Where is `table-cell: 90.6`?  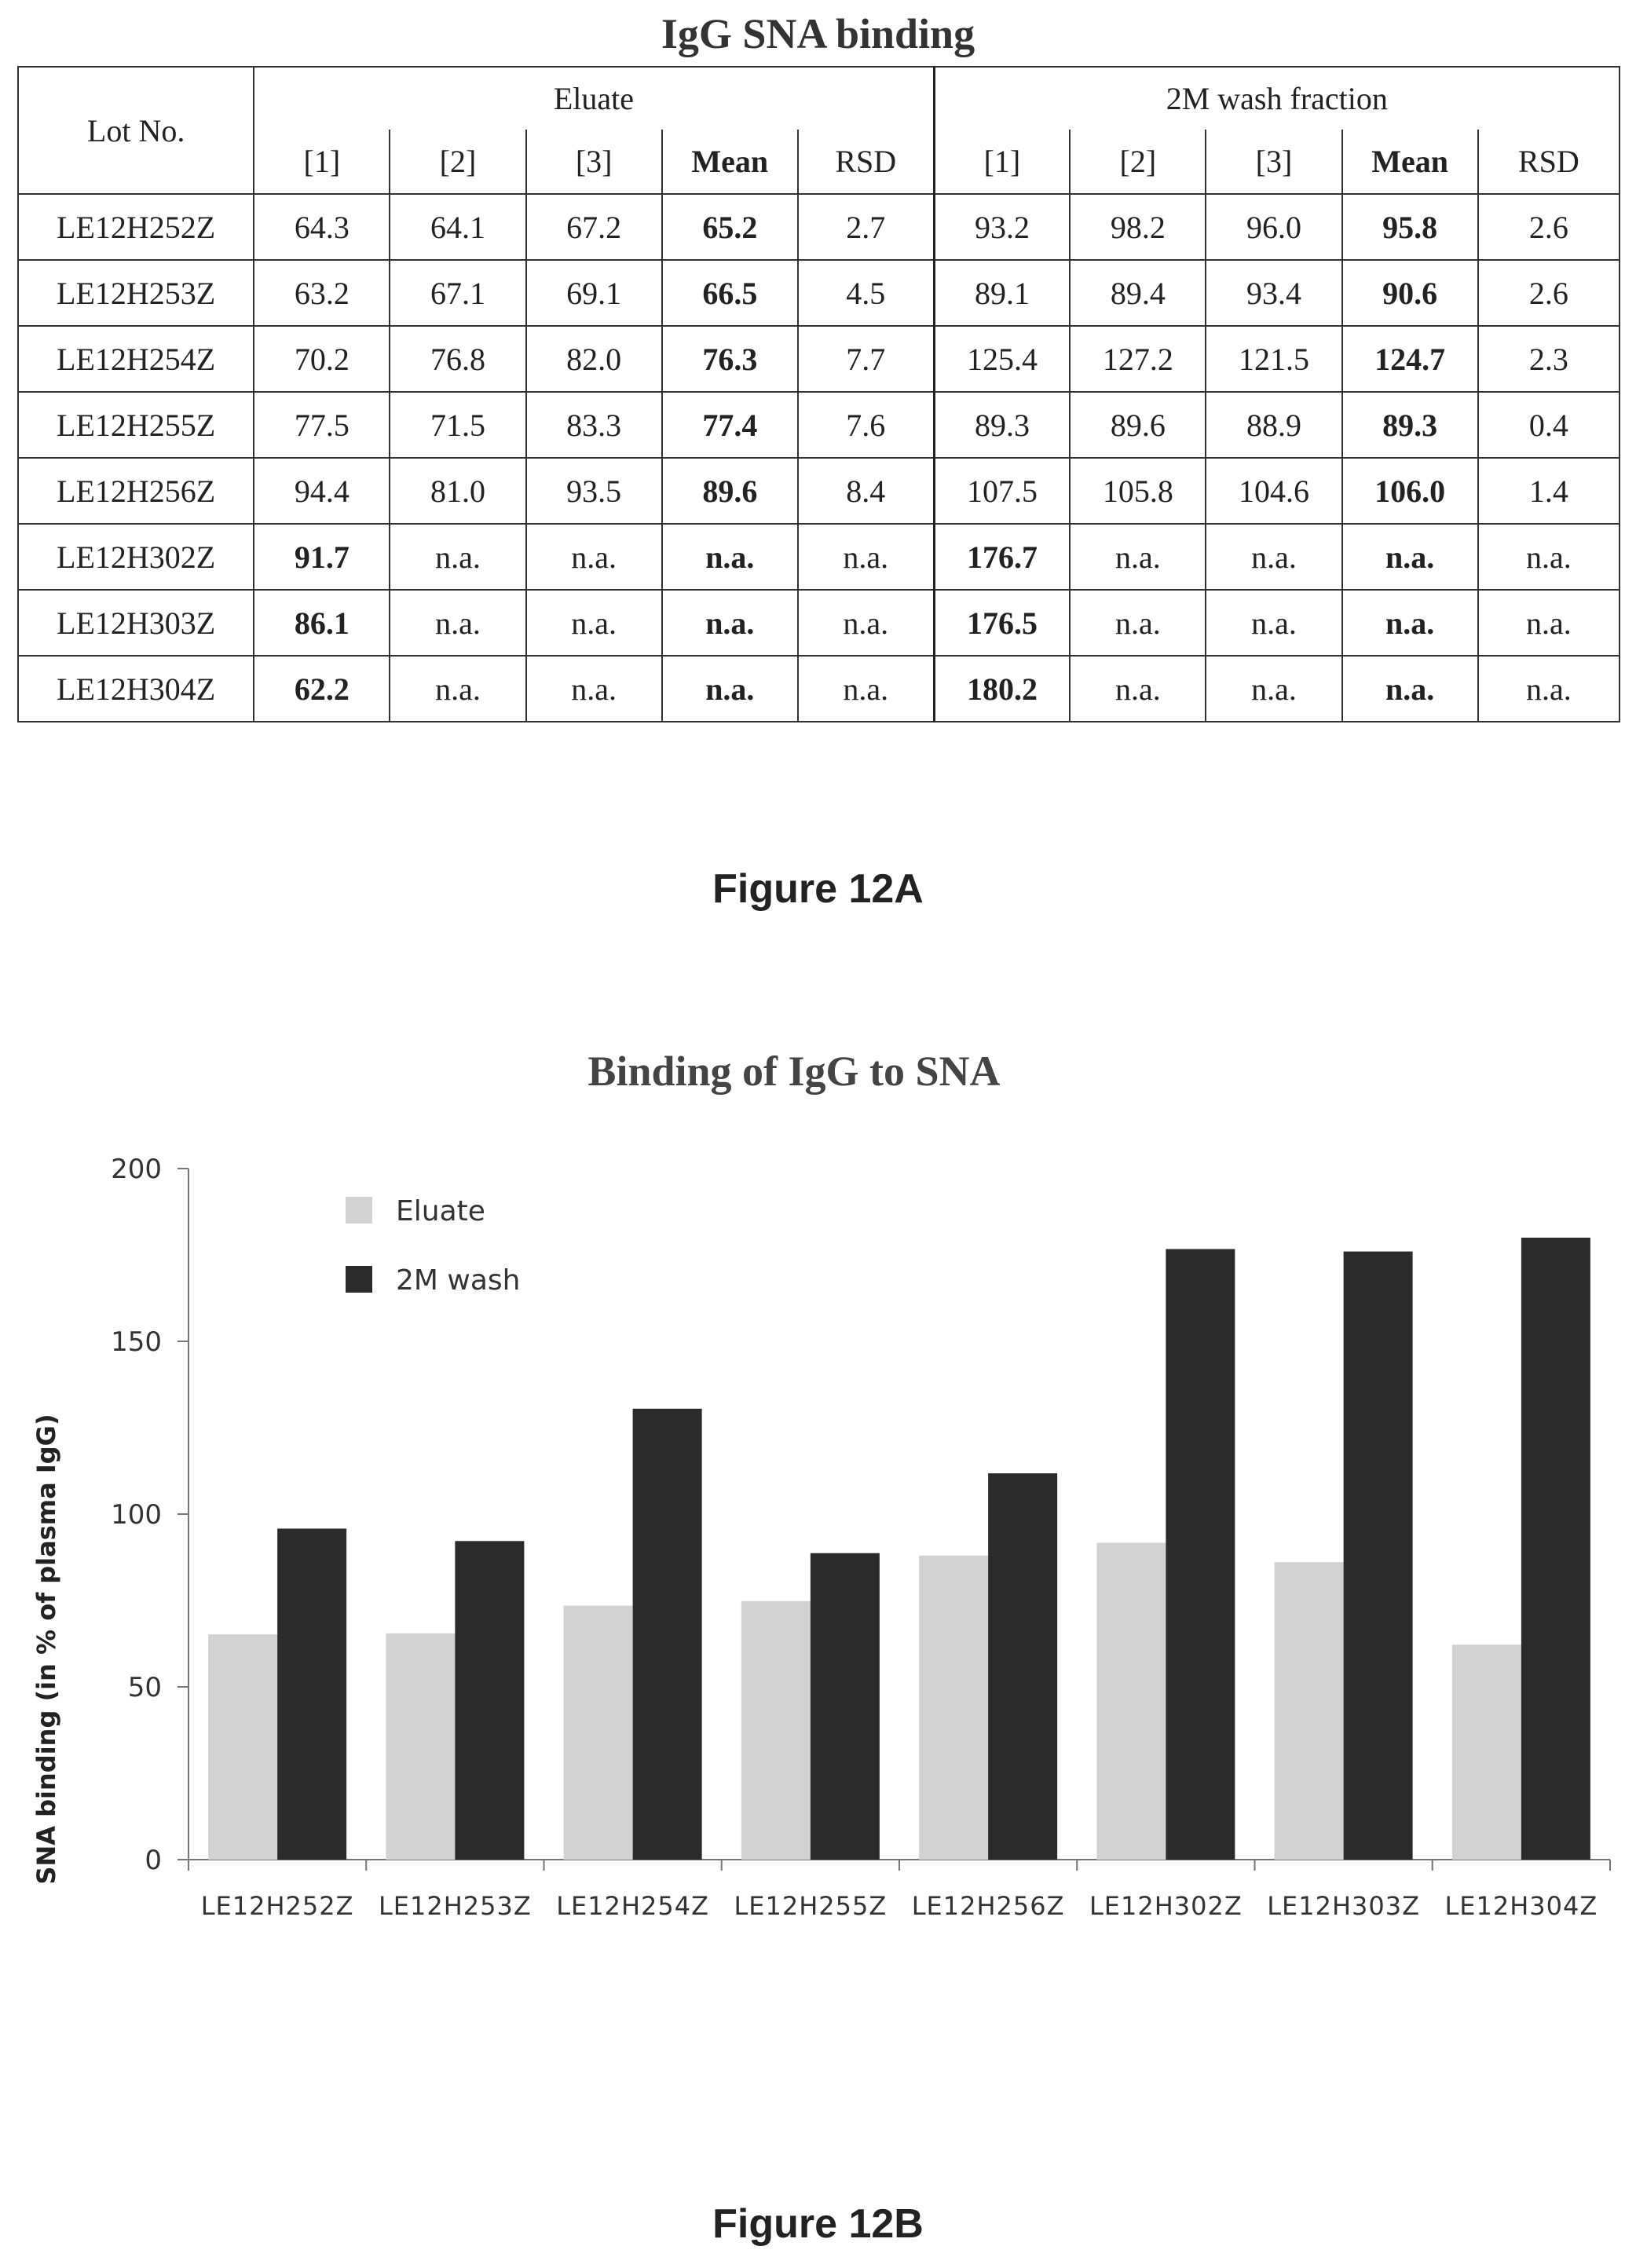
table-cell: 90.6 is located at coordinates (1410, 293).